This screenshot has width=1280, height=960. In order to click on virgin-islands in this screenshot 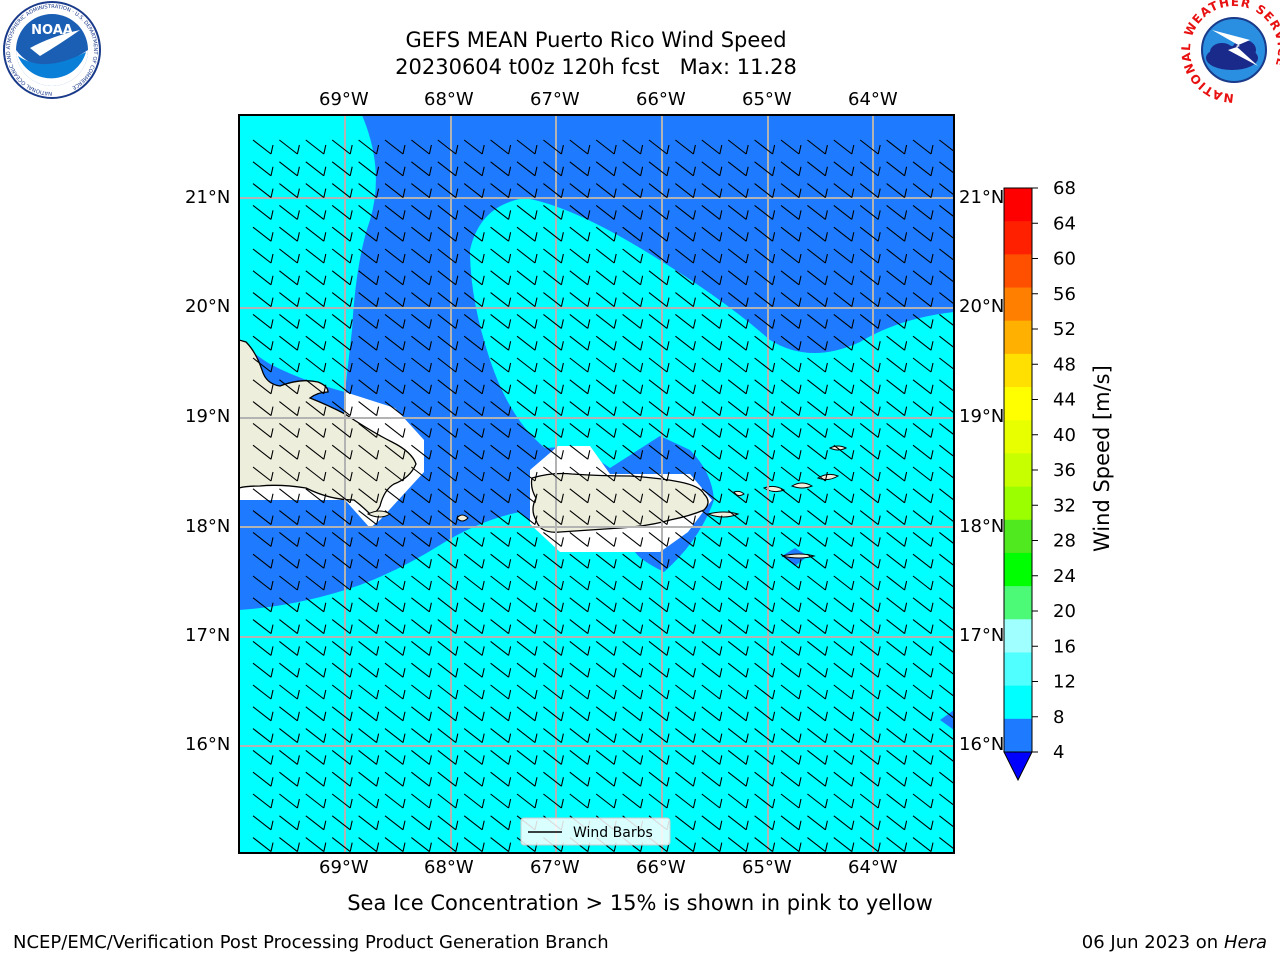, I will do `click(790, 502)`.